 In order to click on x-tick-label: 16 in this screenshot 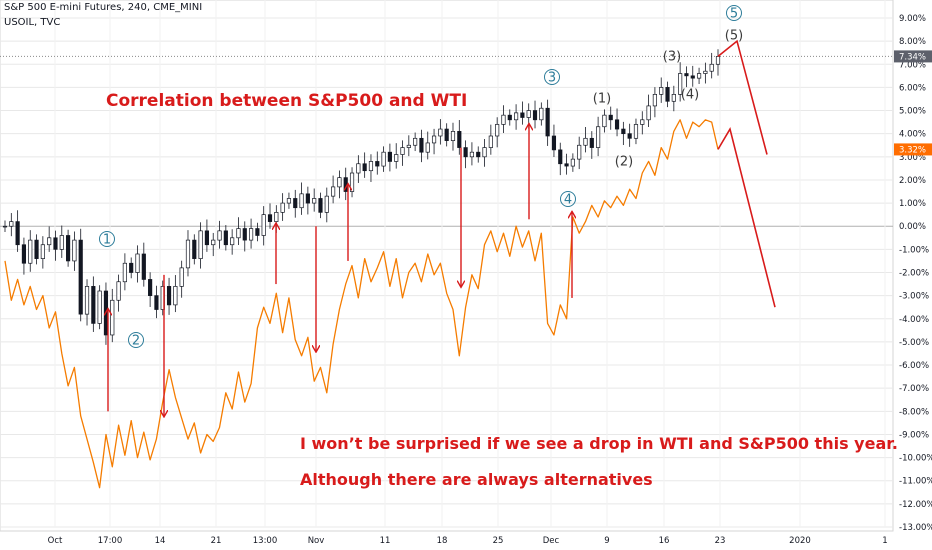, I will do `click(664, 541)`.